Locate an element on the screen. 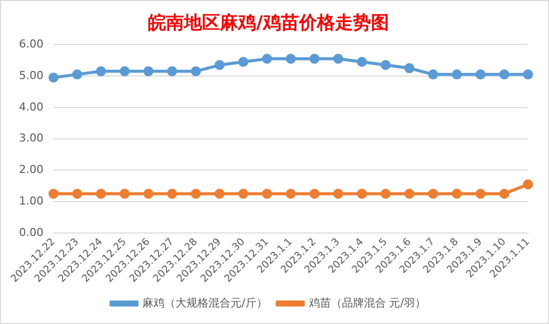  y-tick-label: 6.00 is located at coordinates (31, 43).